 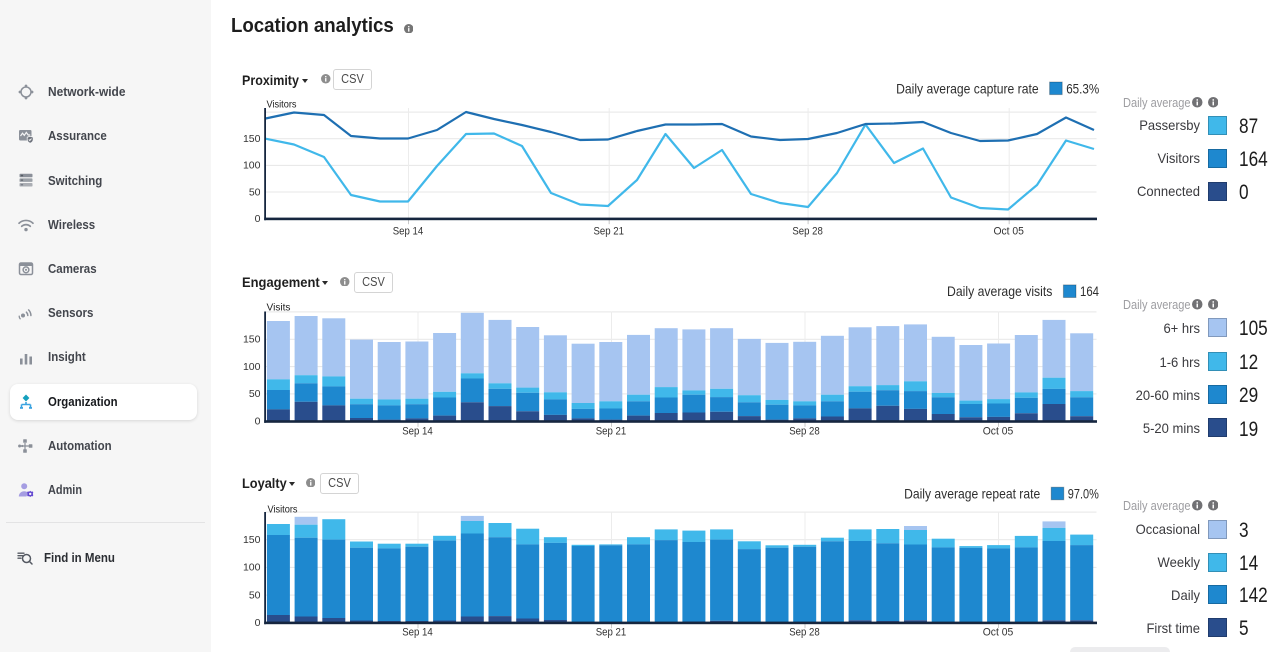 What do you see at coordinates (1082, 88) in the screenshot?
I see `svg-text: 65.3%` at bounding box center [1082, 88].